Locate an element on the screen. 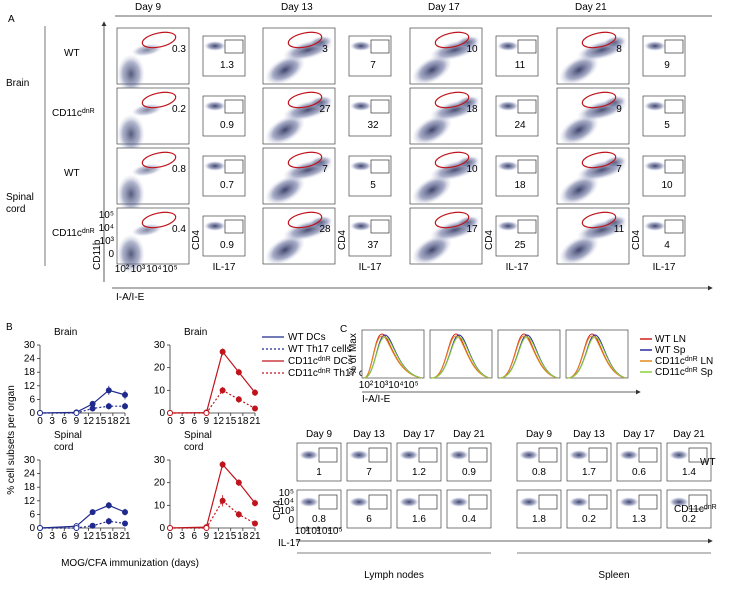 This screenshot has width=733, height=591. legend-label-main: CD11c is located at coordinates (670, 361).